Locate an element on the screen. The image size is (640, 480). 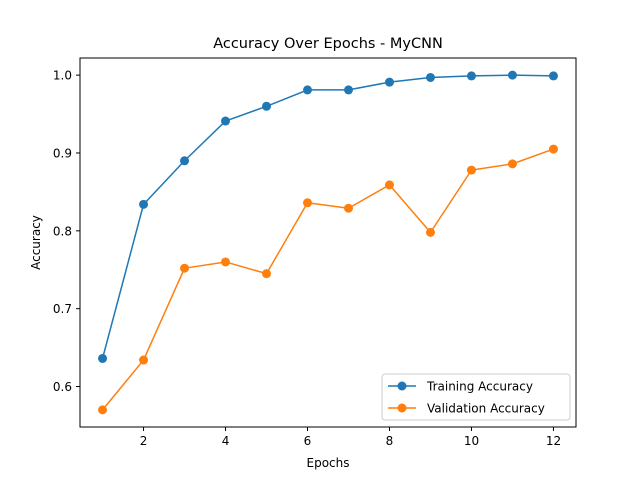
x-axis: 2 4 6 8 10 12 is located at coordinates (350, 437).